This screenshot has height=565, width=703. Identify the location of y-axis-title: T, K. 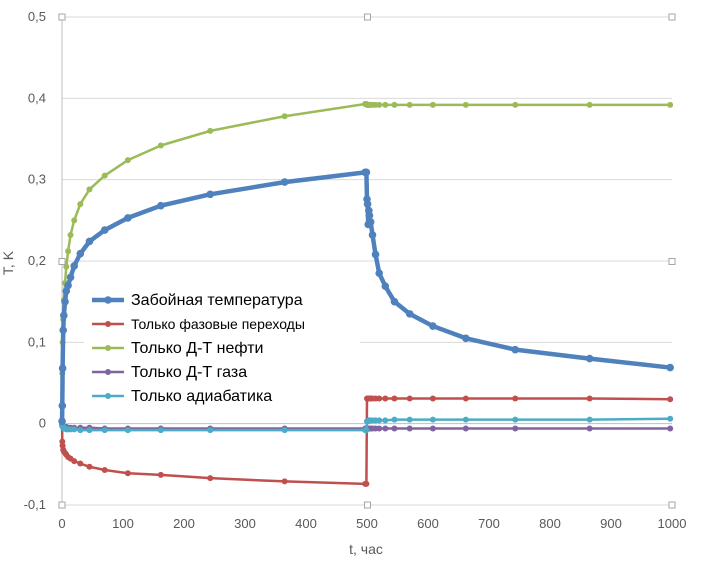
(8, 262).